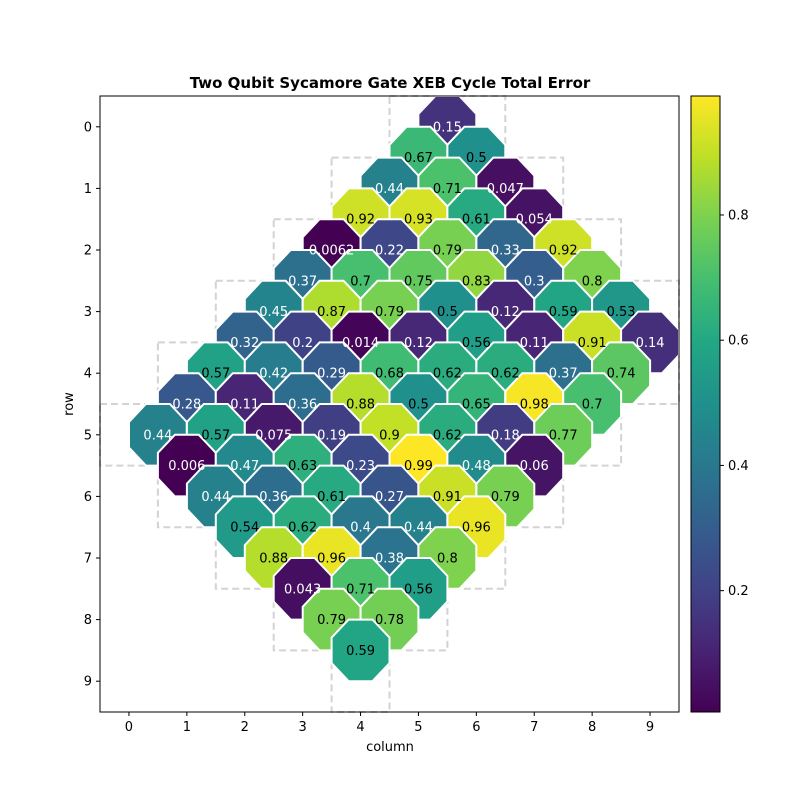  What do you see at coordinates (476, 158) in the screenshot?
I see `pair-value-label-2: 0.5` at bounding box center [476, 158].